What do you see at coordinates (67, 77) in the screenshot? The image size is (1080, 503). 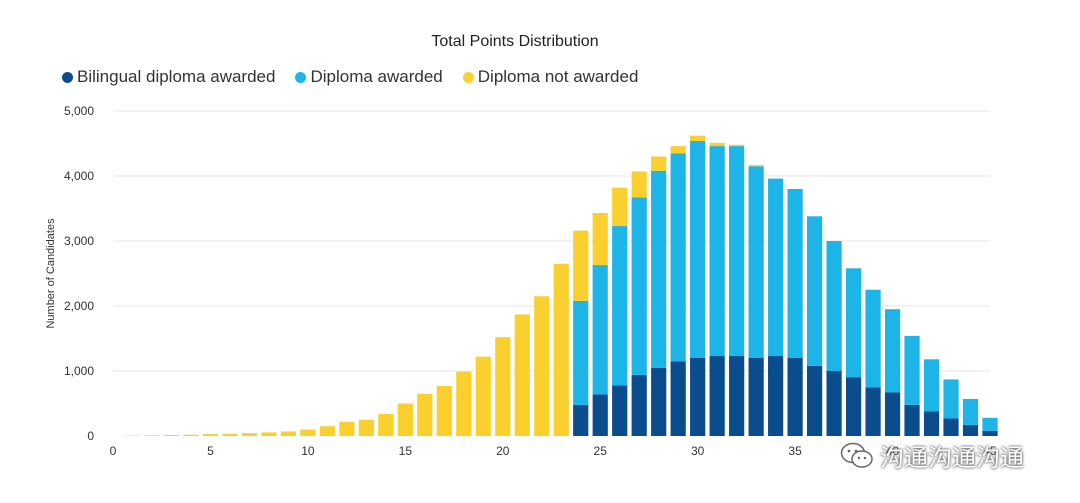 I see `legend-swatch-bilingual` at bounding box center [67, 77].